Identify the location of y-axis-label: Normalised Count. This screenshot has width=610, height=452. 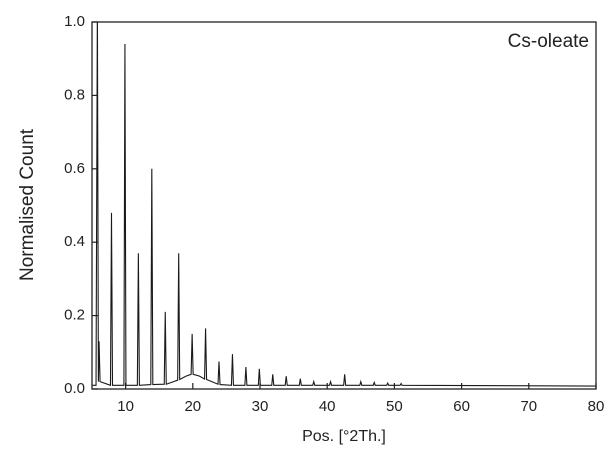
(27, 204).